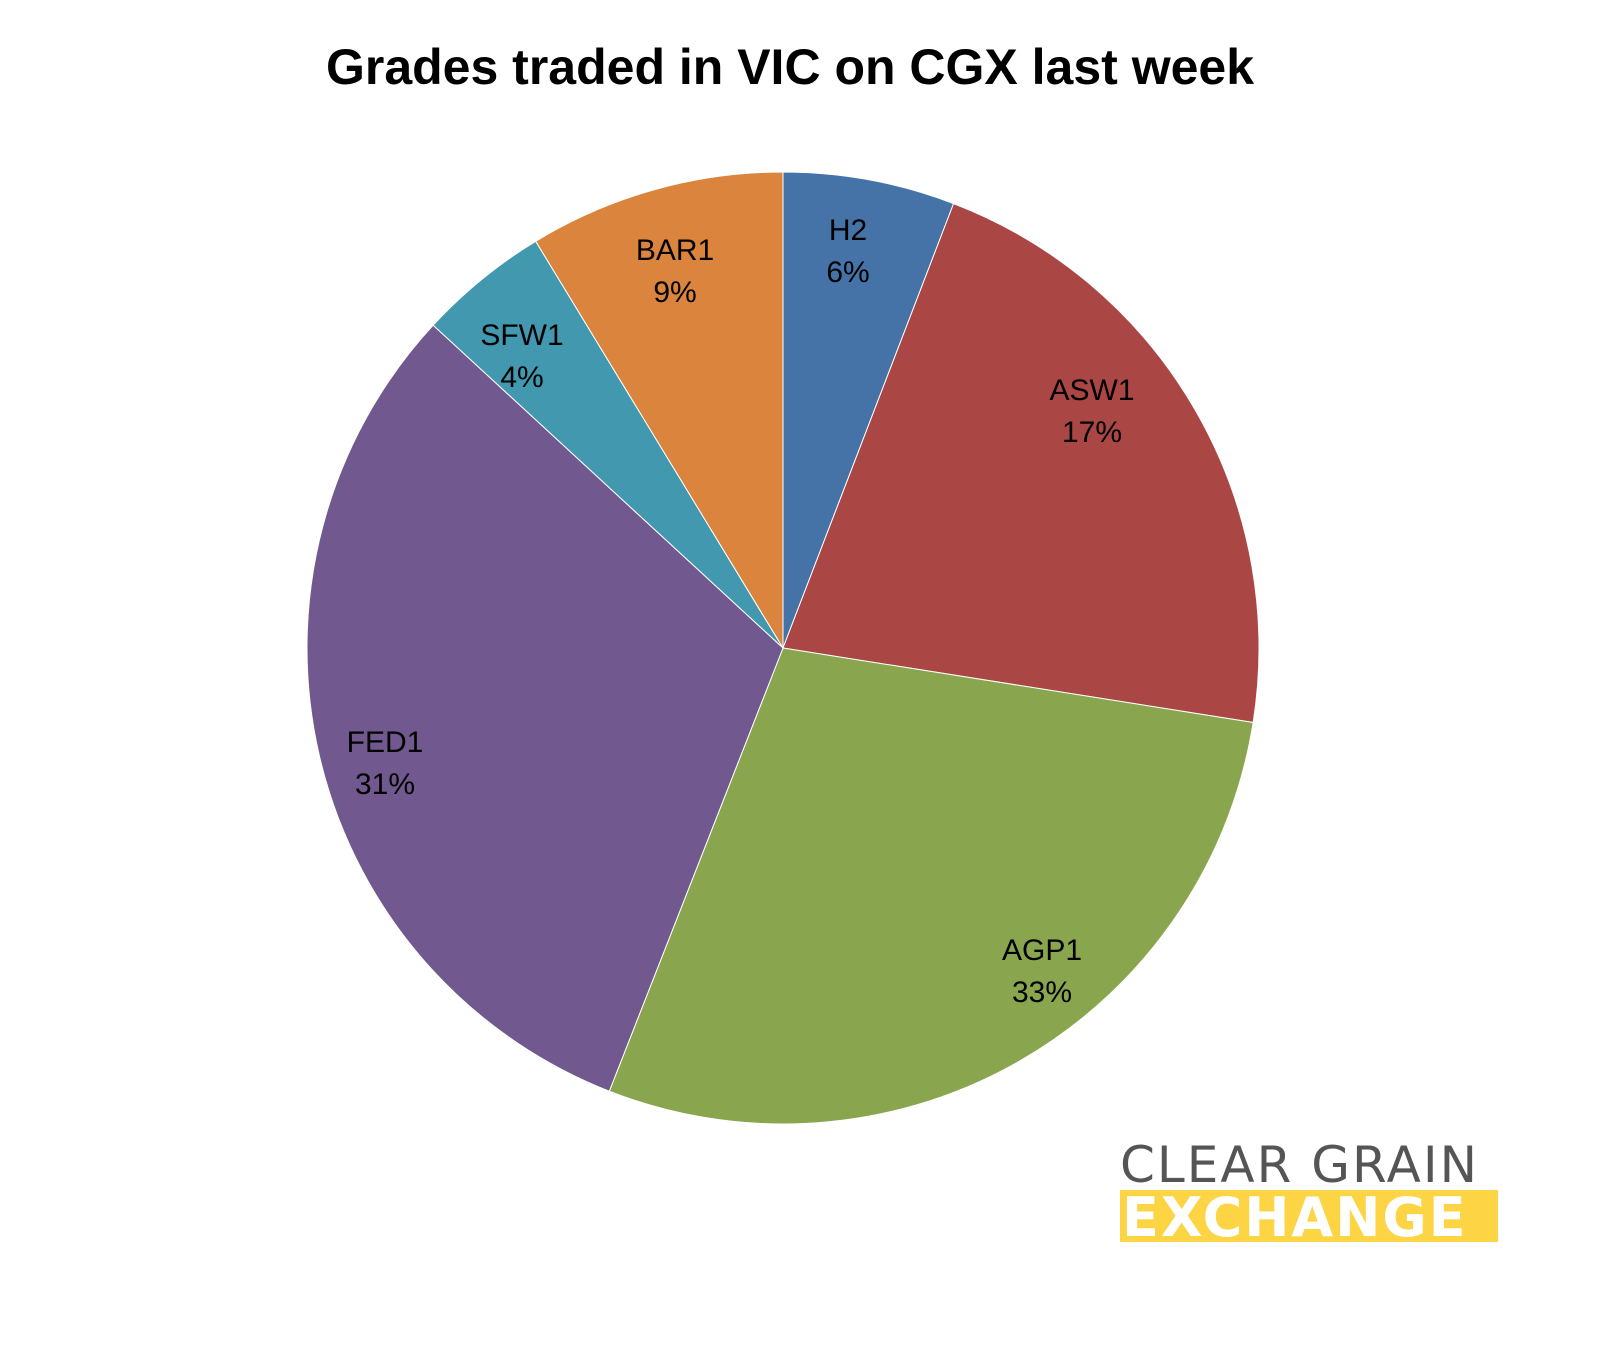 Image resolution: width=1608 pixels, height=1350 pixels. I want to click on slice-label-fed1: FED1, so click(385, 742).